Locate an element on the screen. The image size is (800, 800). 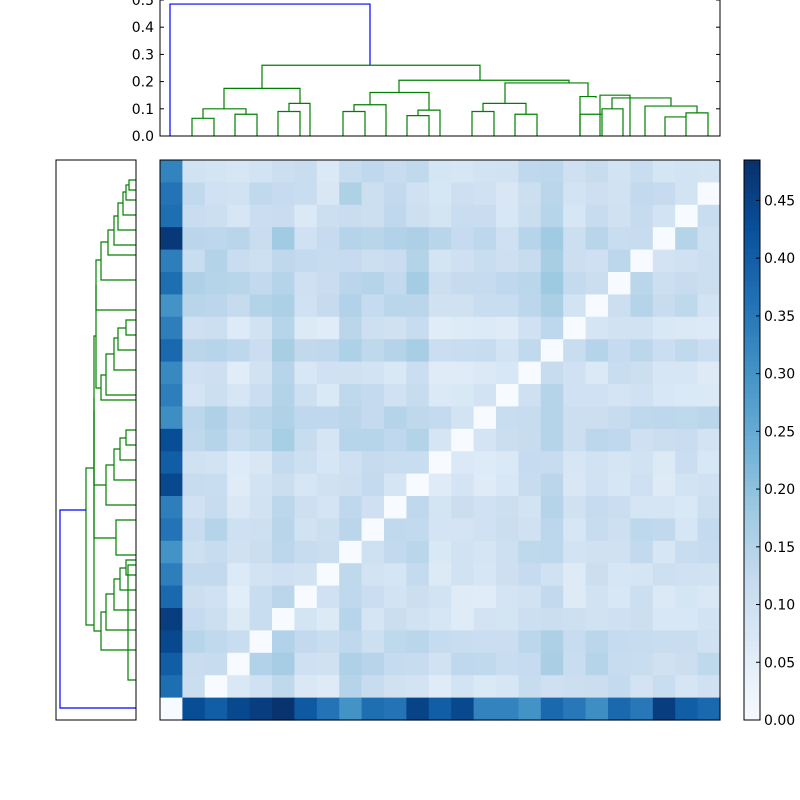
colorbar-tick-label: 0.10 is located at coordinates (779, 606).